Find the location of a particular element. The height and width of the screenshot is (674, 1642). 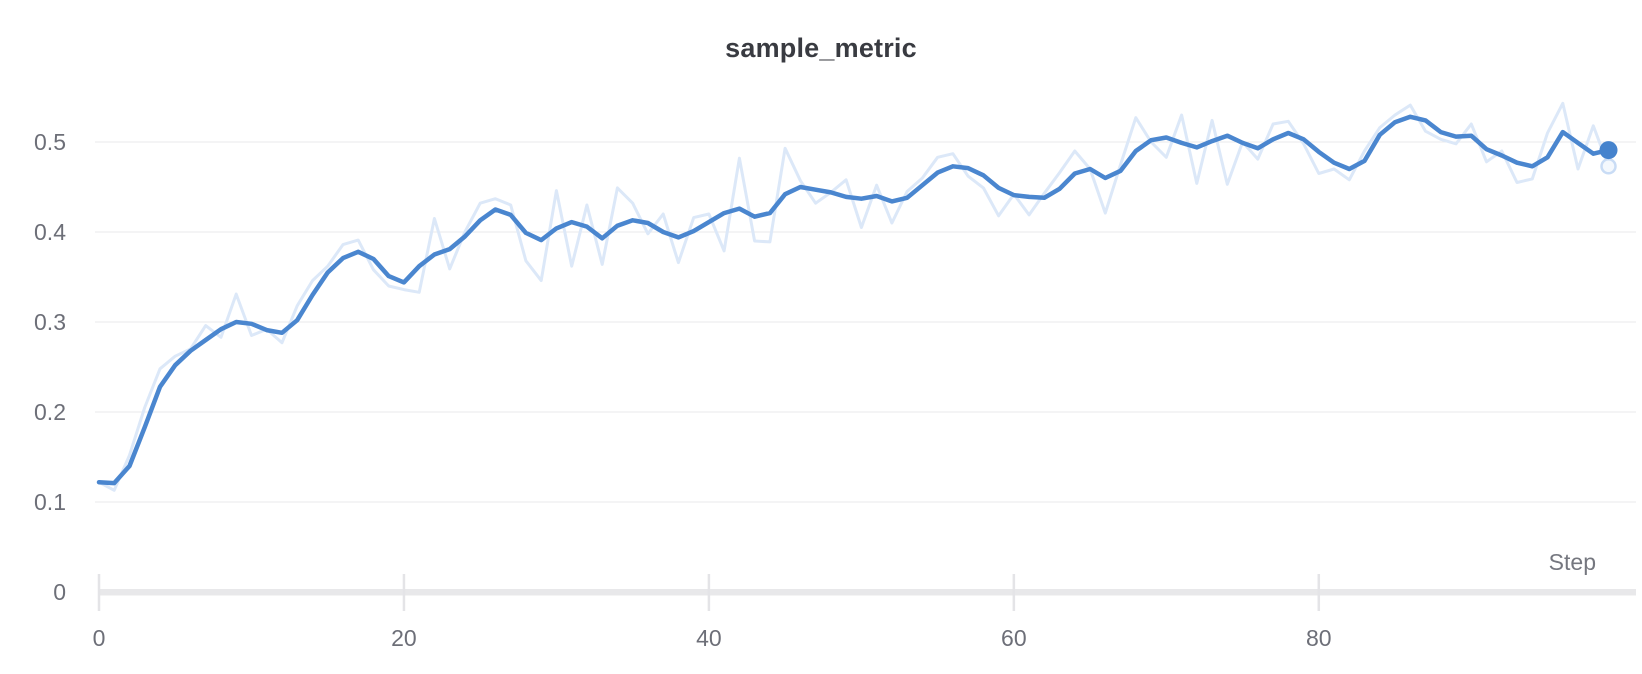

y-tick-label: 0 is located at coordinates (59, 592).